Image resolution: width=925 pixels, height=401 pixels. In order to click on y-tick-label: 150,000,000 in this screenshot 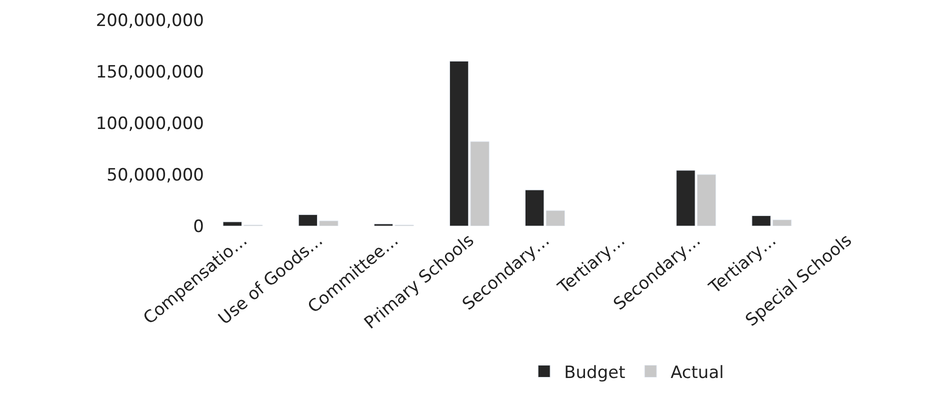, I will do `click(150, 72)`.